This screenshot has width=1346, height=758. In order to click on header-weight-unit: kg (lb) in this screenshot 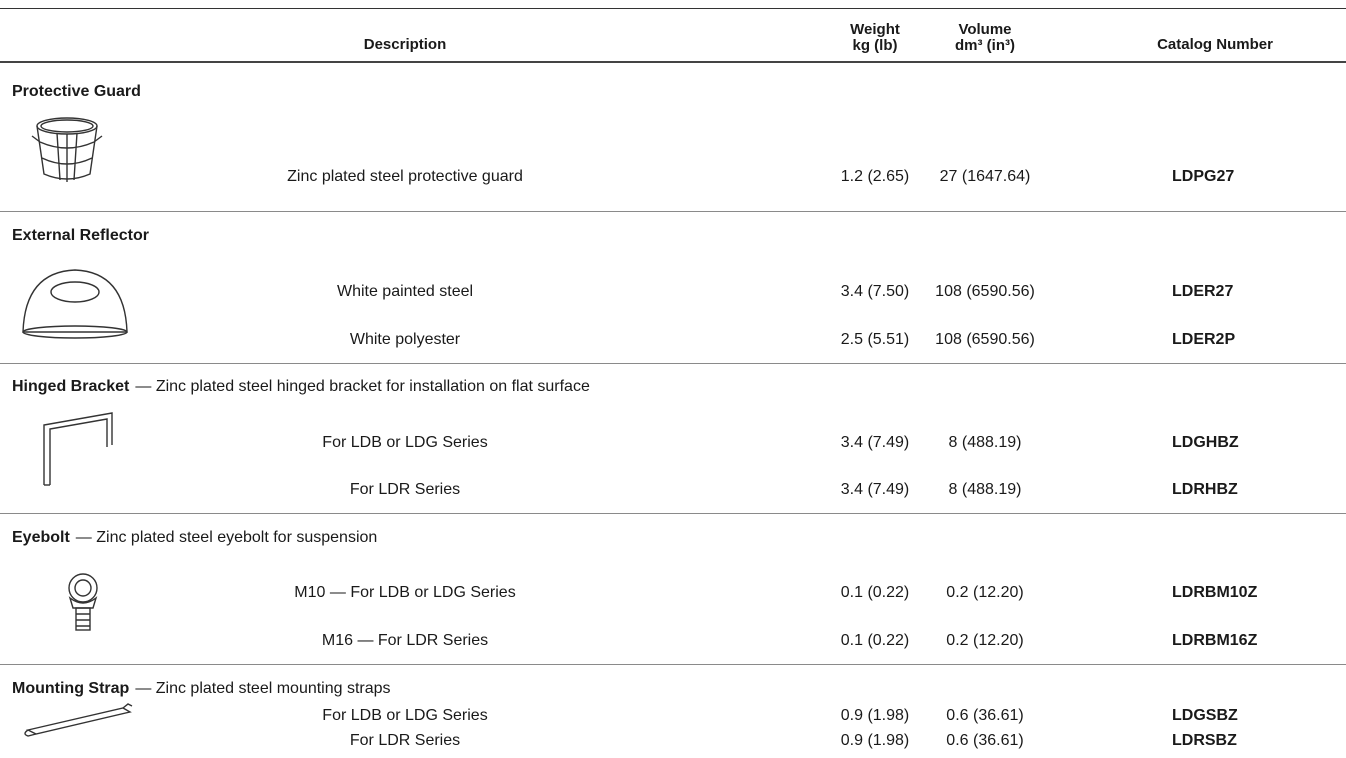, I will do `click(875, 45)`.